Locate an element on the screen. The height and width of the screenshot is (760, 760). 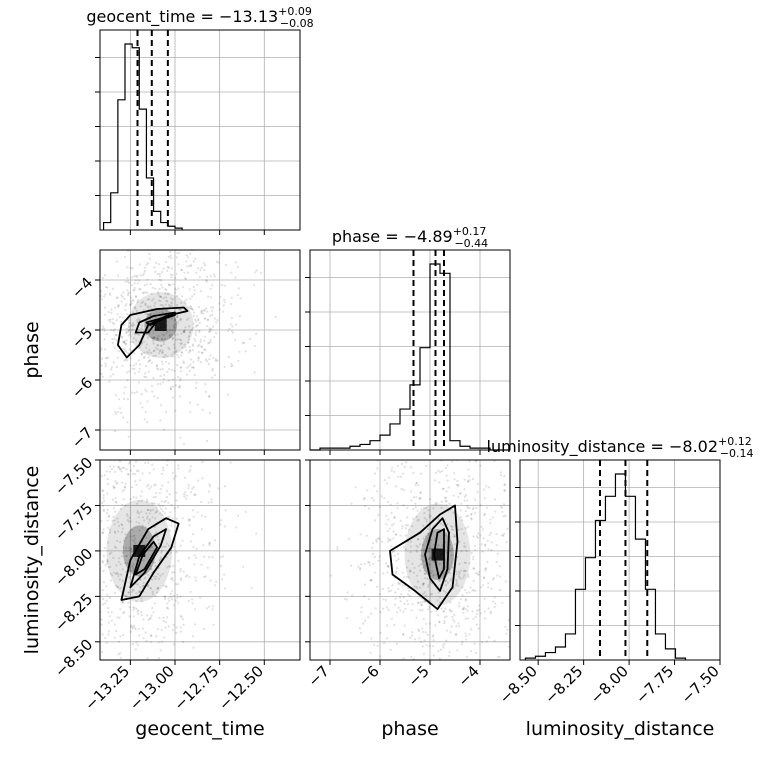
title-main: geocent_time = −13.13 is located at coordinates (182, 17).